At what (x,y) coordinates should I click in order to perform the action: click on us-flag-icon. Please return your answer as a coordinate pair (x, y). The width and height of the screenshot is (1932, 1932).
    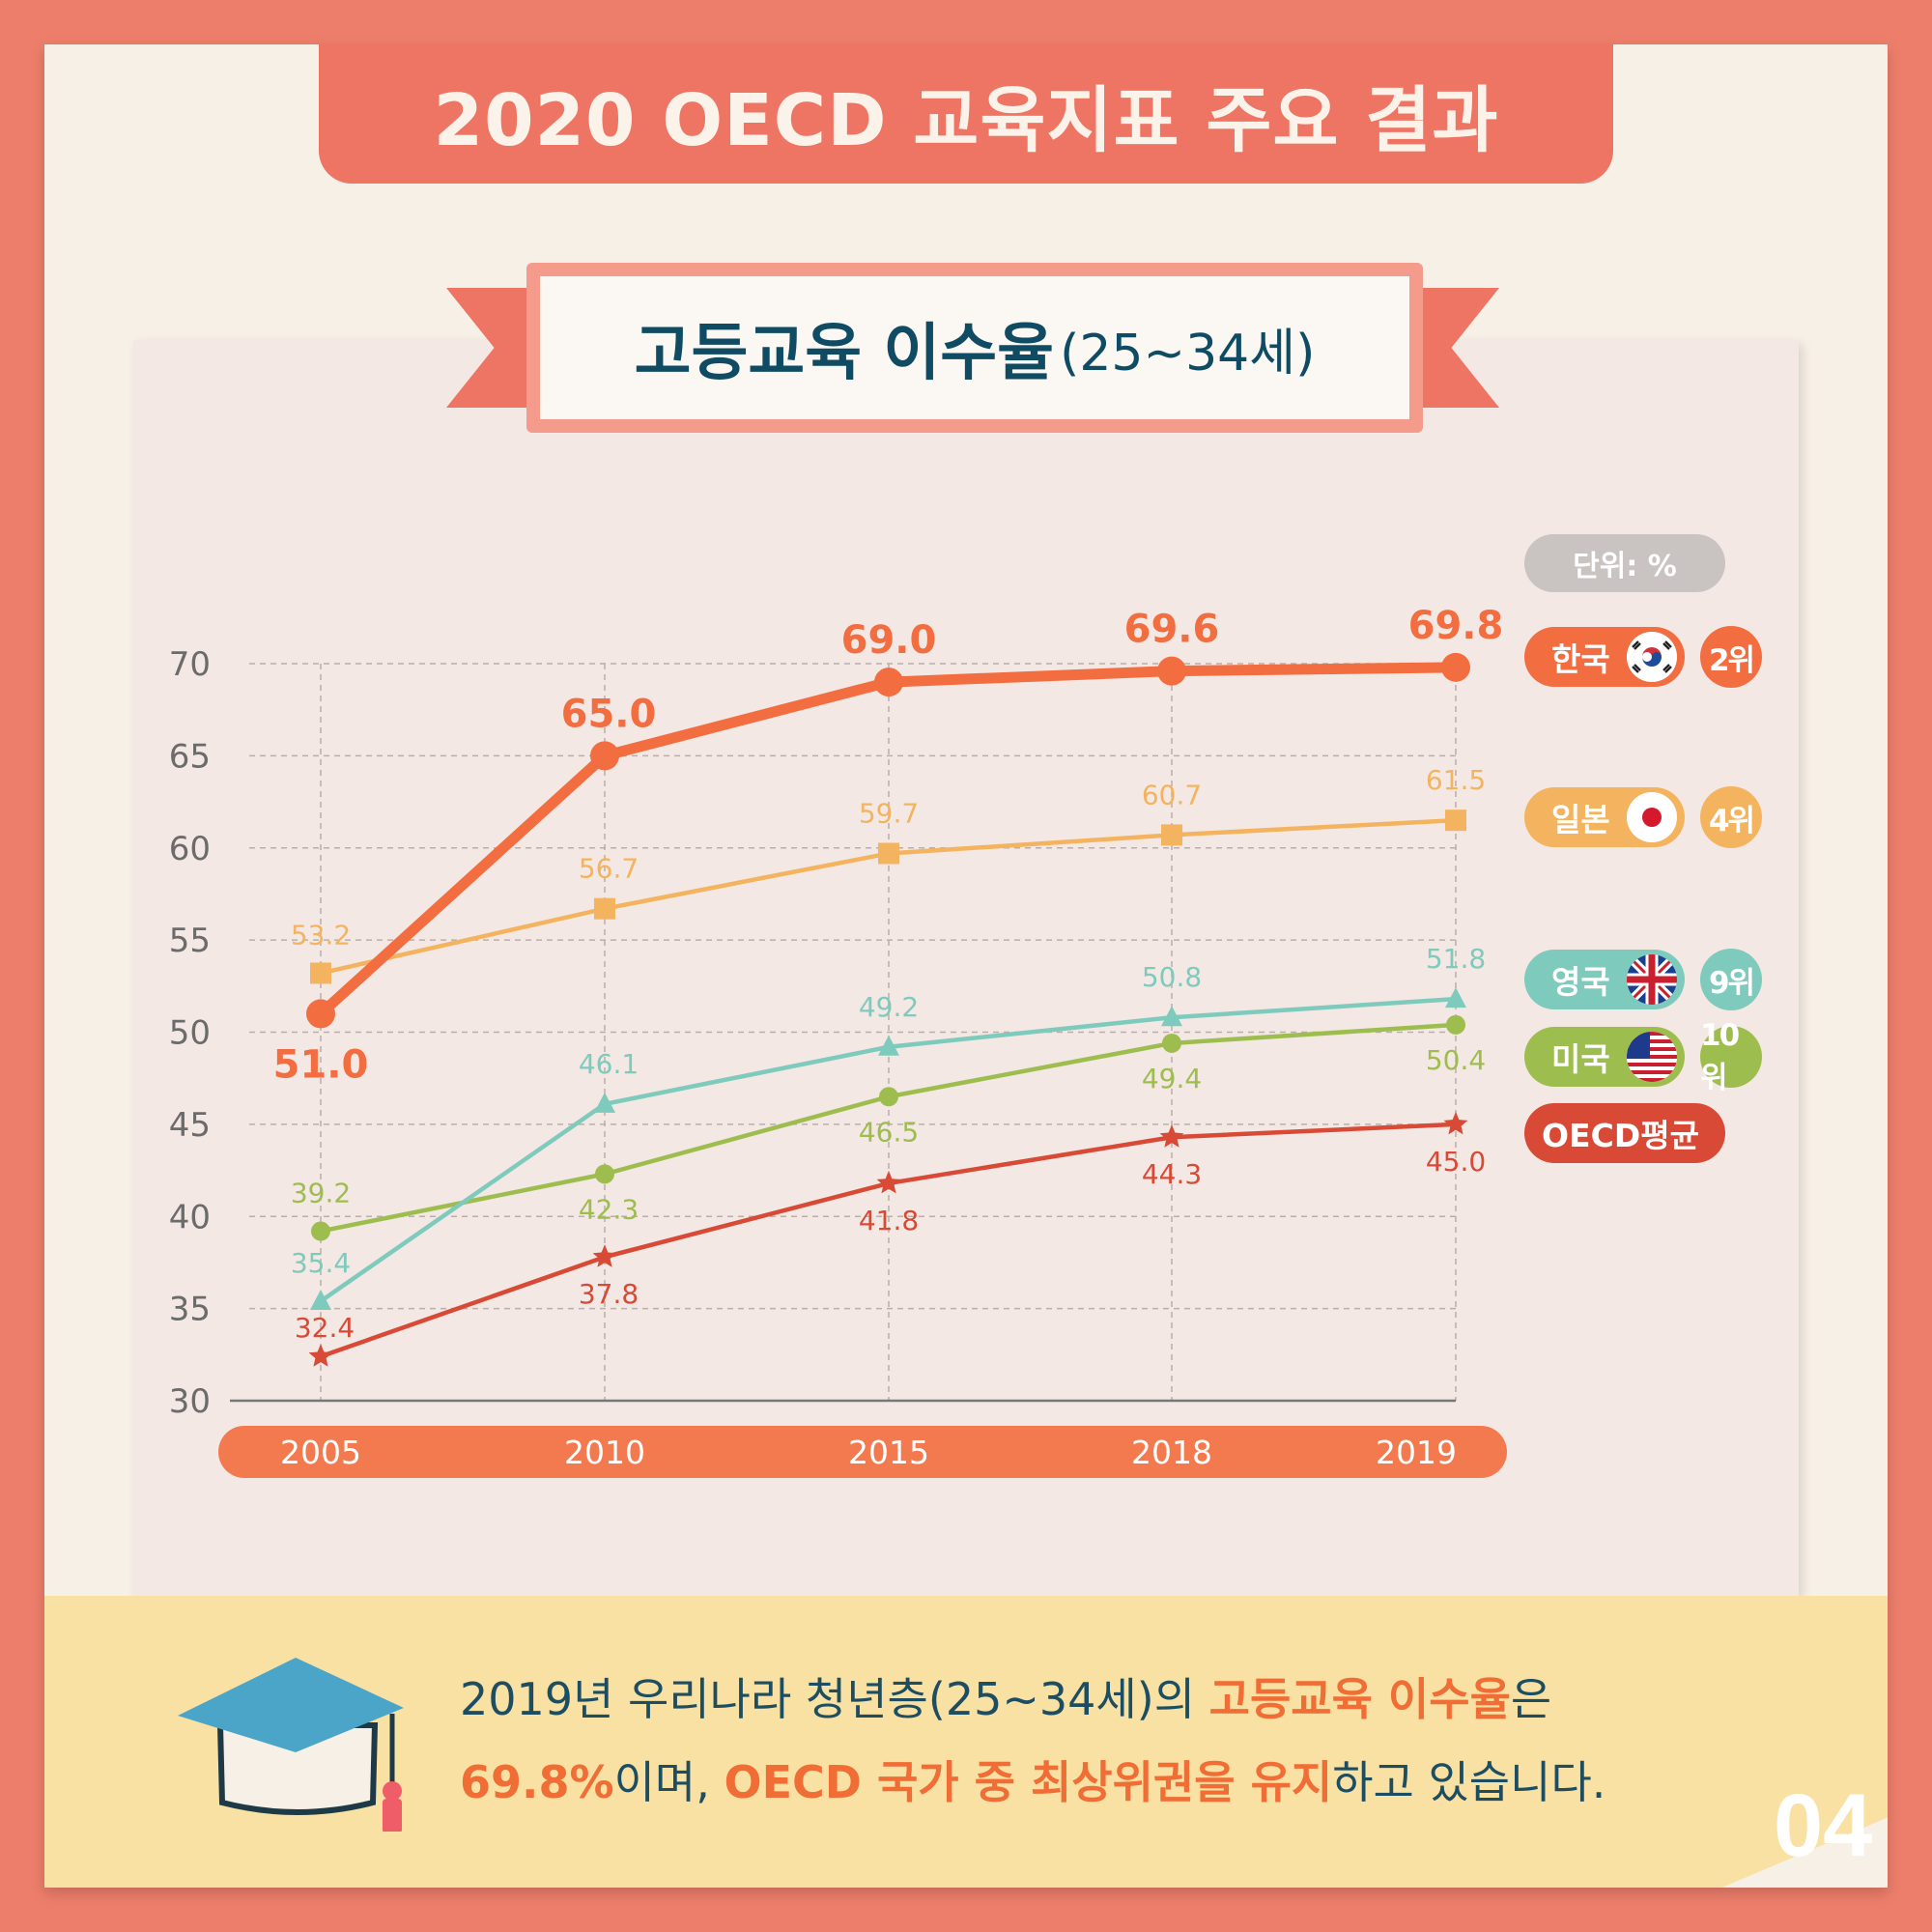
    Looking at the image, I should click on (1652, 1057).